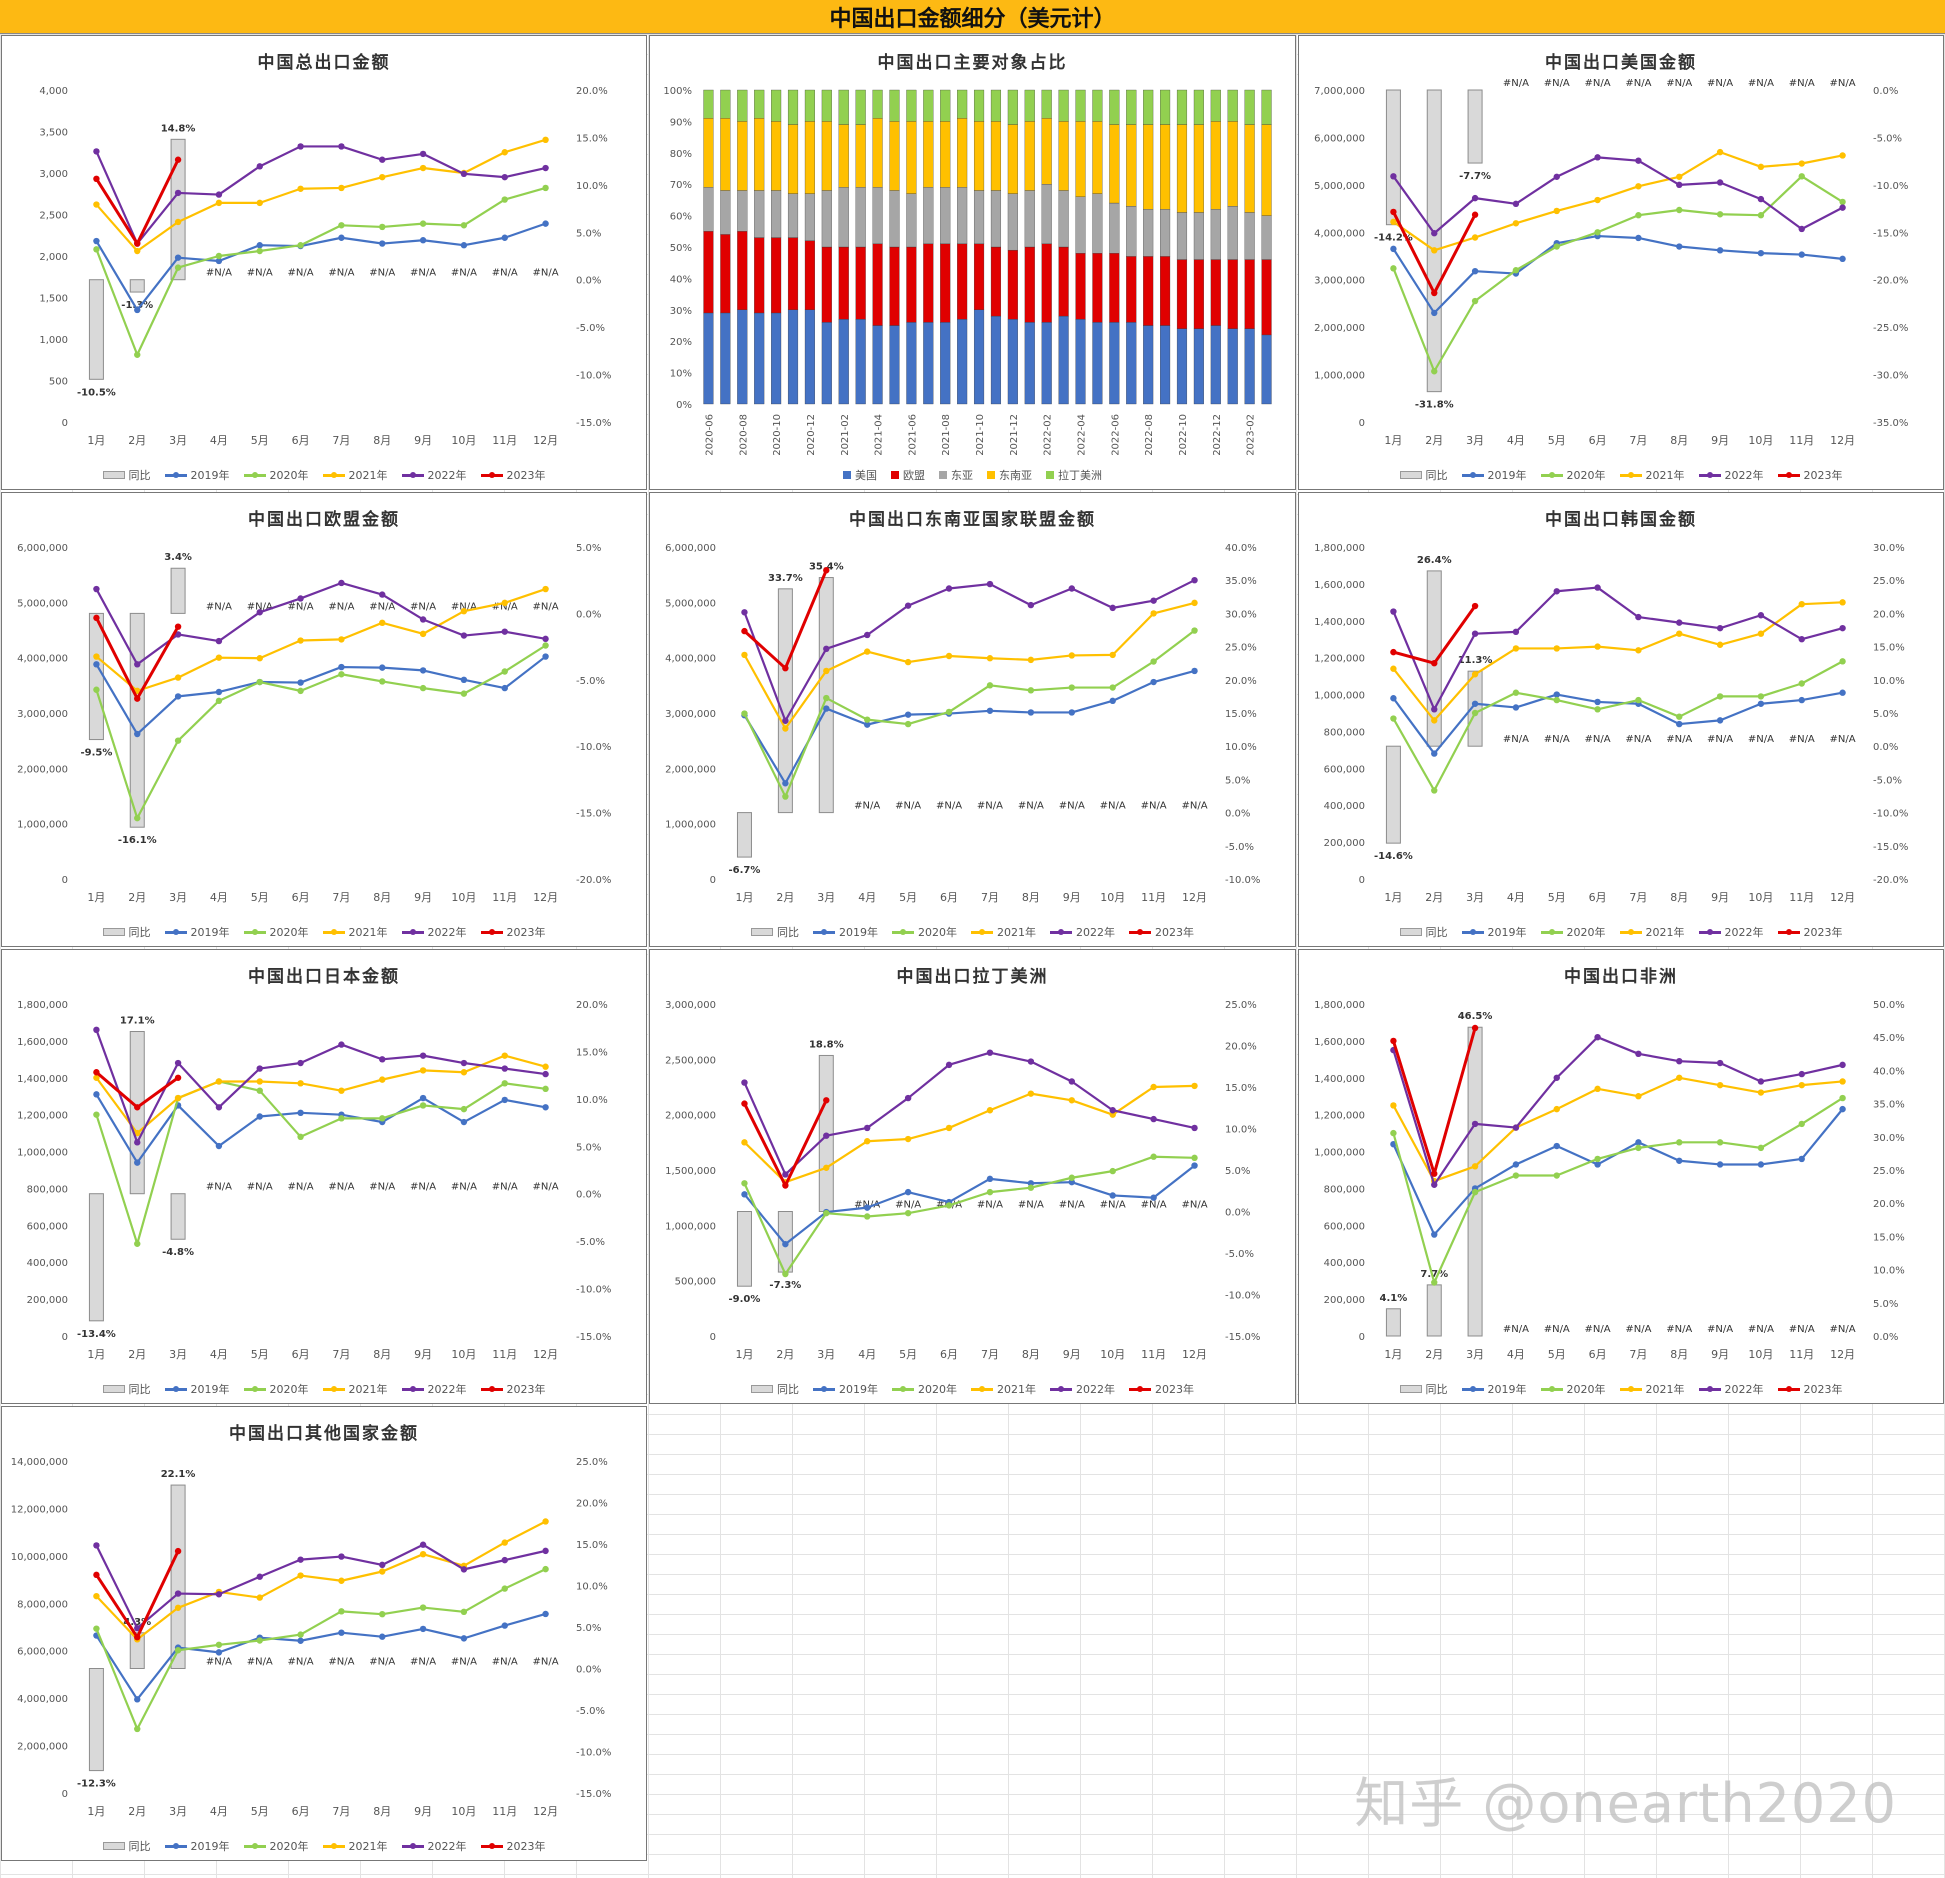 Image resolution: width=1945 pixels, height=1878 pixels. What do you see at coordinates (1494, 475) in the screenshot?
I see `legend-item: 2019年` at bounding box center [1494, 475].